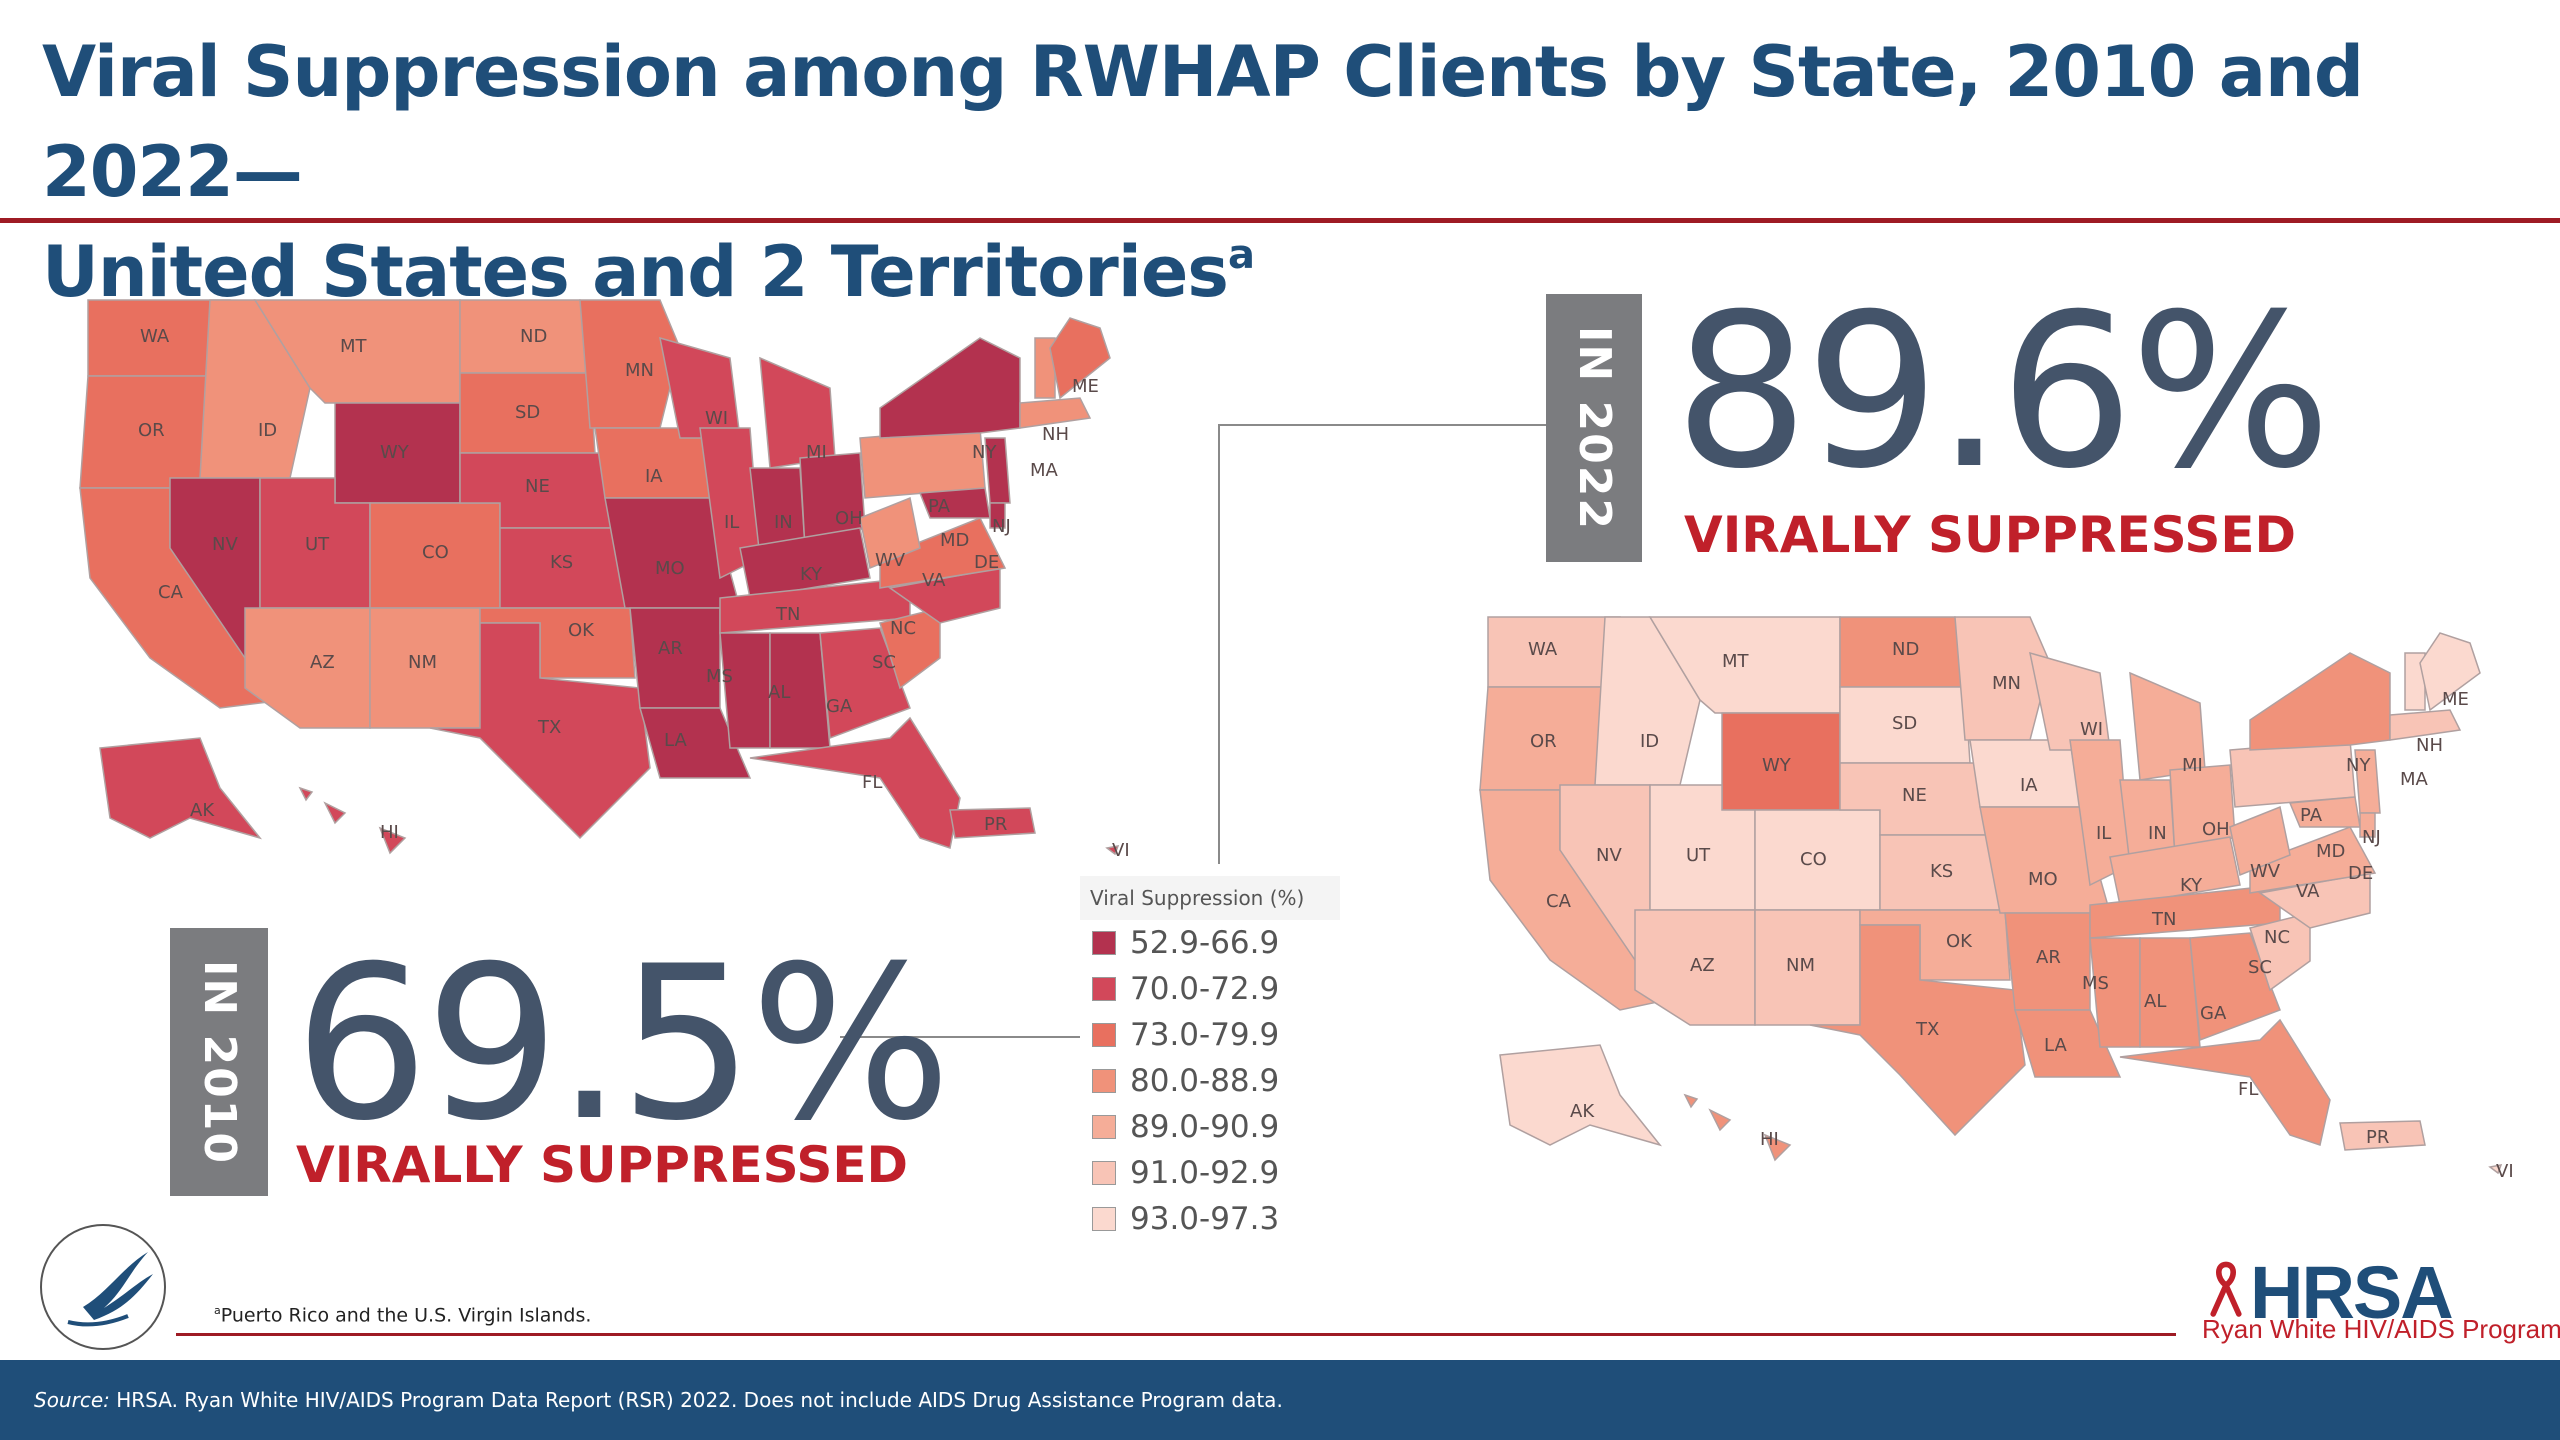 This screenshot has width=2560, height=1440. Describe the element at coordinates (2235, 987) in the screenshot. I see `state-ga` at that location.